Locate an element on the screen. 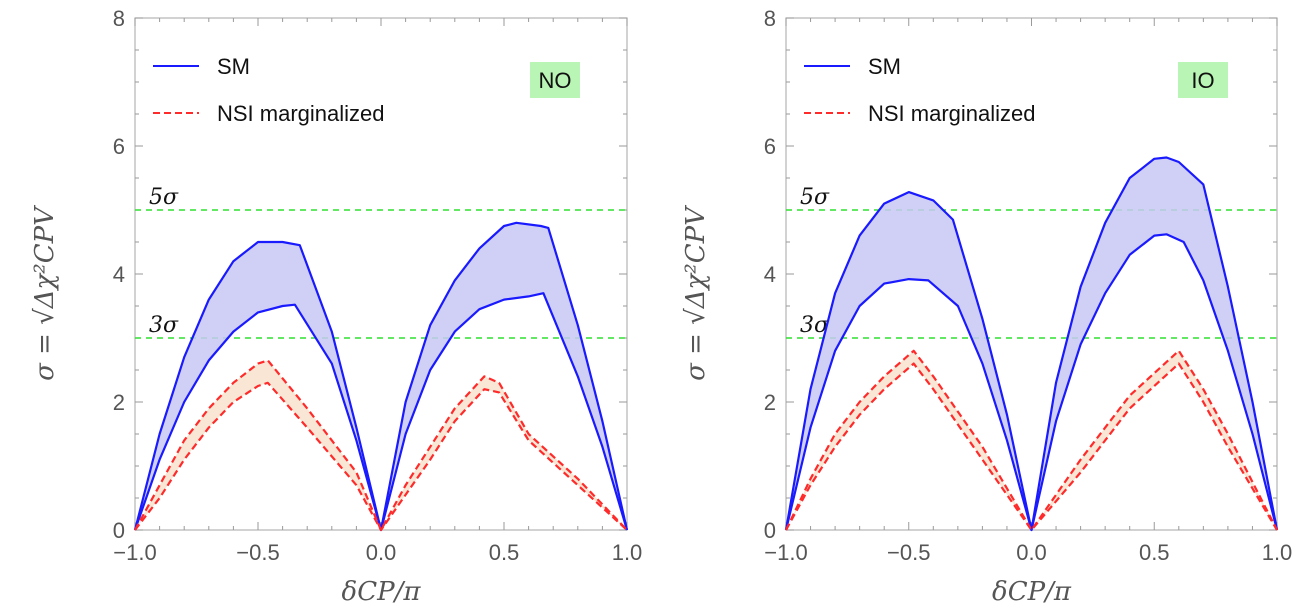  reference-label-3sigma: 3σ is located at coordinates (164, 325).